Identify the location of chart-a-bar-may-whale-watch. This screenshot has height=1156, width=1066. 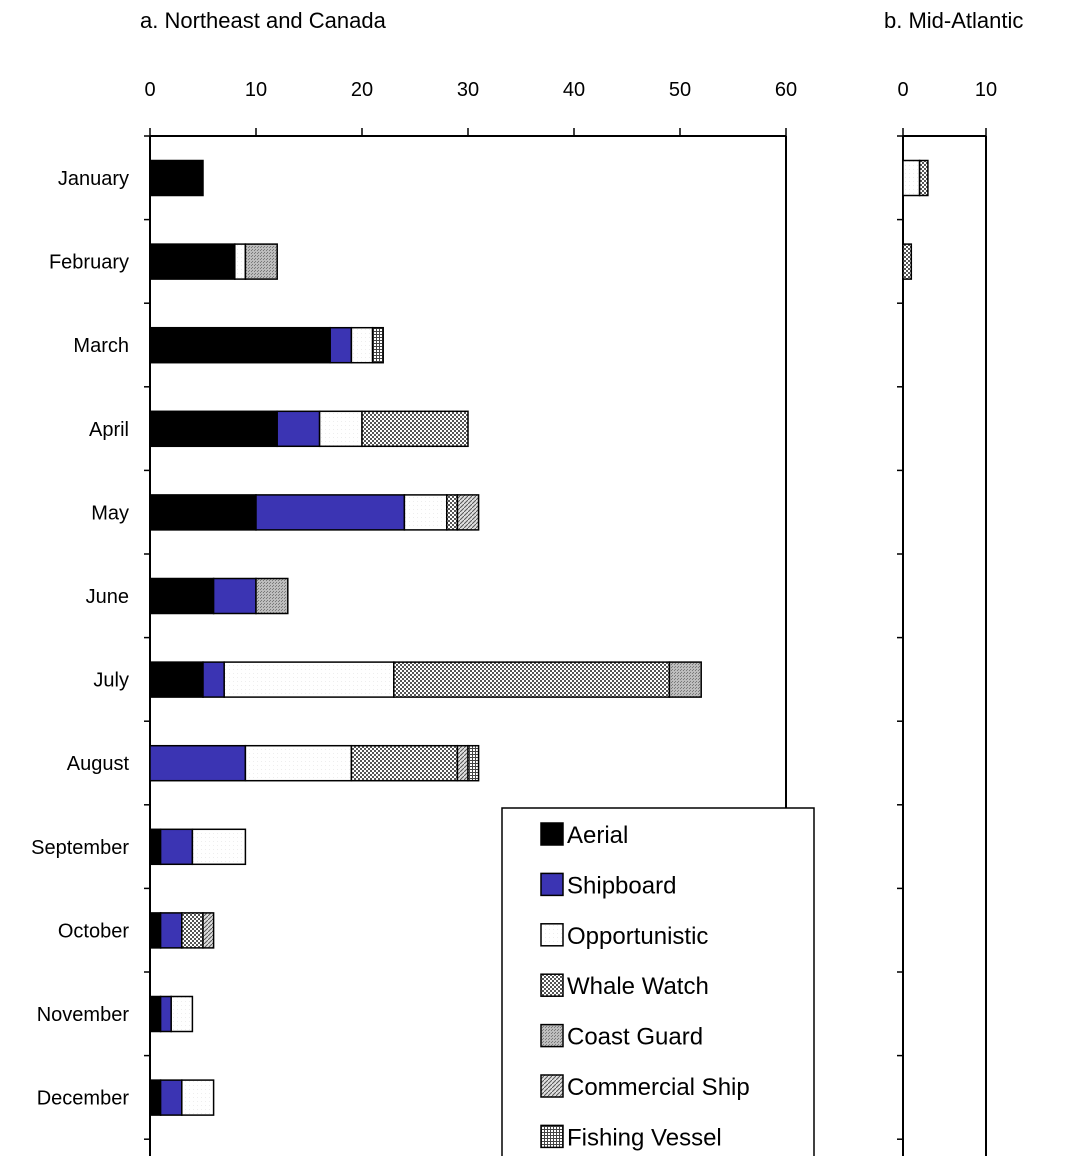
(452, 512).